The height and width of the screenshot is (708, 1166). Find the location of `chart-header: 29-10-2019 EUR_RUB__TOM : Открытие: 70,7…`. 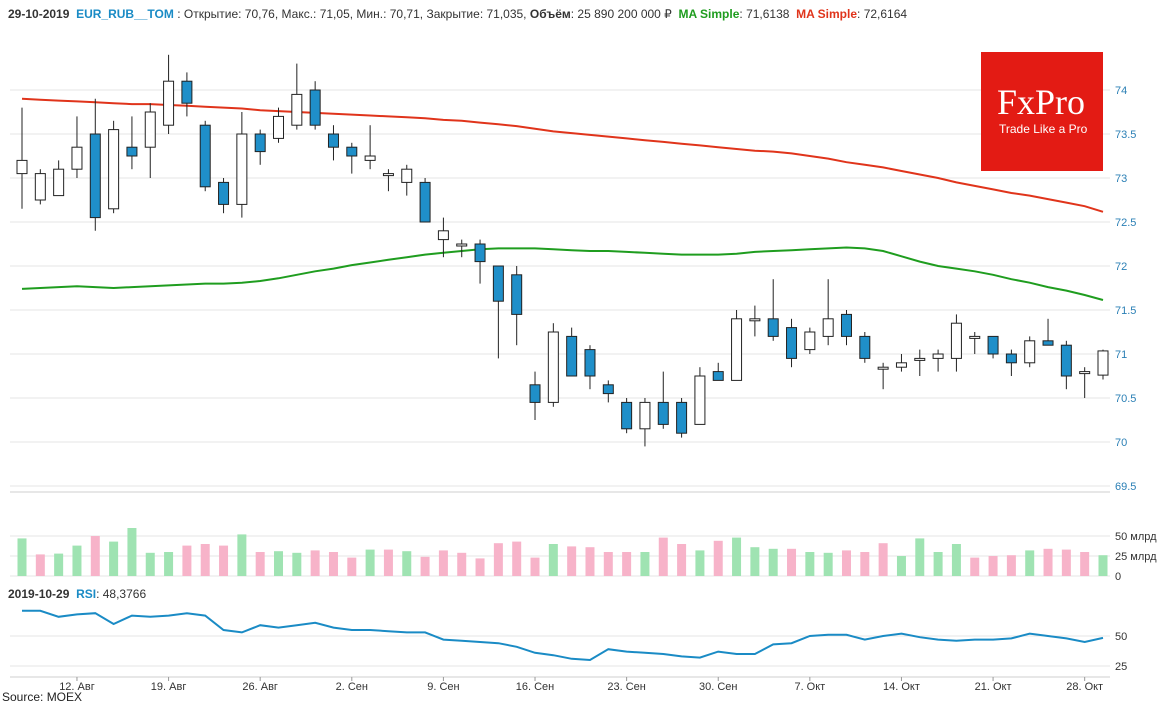

chart-header: 29-10-2019 EUR_RUB__TOM : Открытие: 70,7… is located at coordinates (457, 14).